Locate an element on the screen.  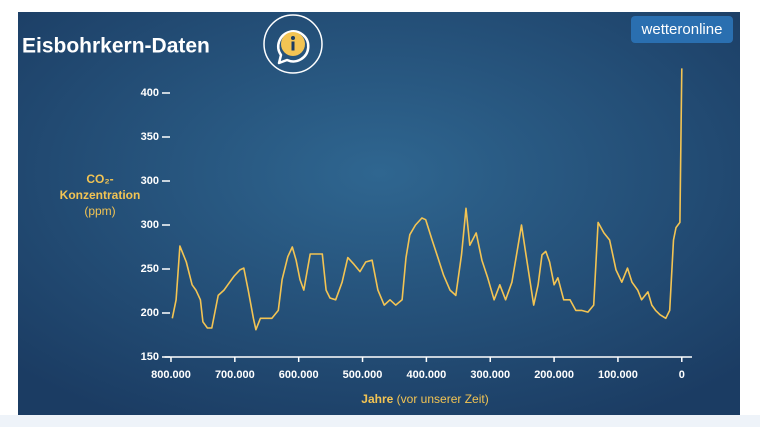
y-tick-label: 350 is located at coordinates (150, 137).